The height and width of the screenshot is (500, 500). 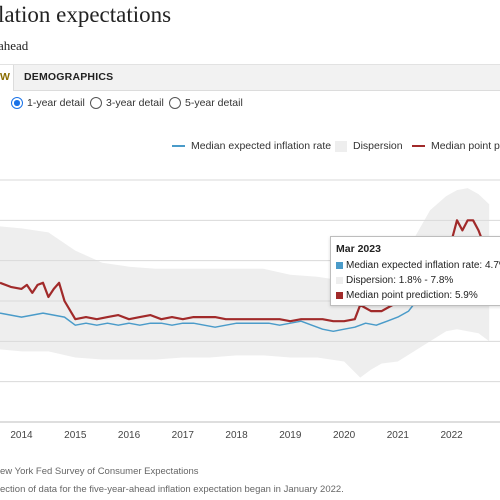 What do you see at coordinates (214, 103) in the screenshot?
I see `radio-5-year-label: 5-year detail` at bounding box center [214, 103].